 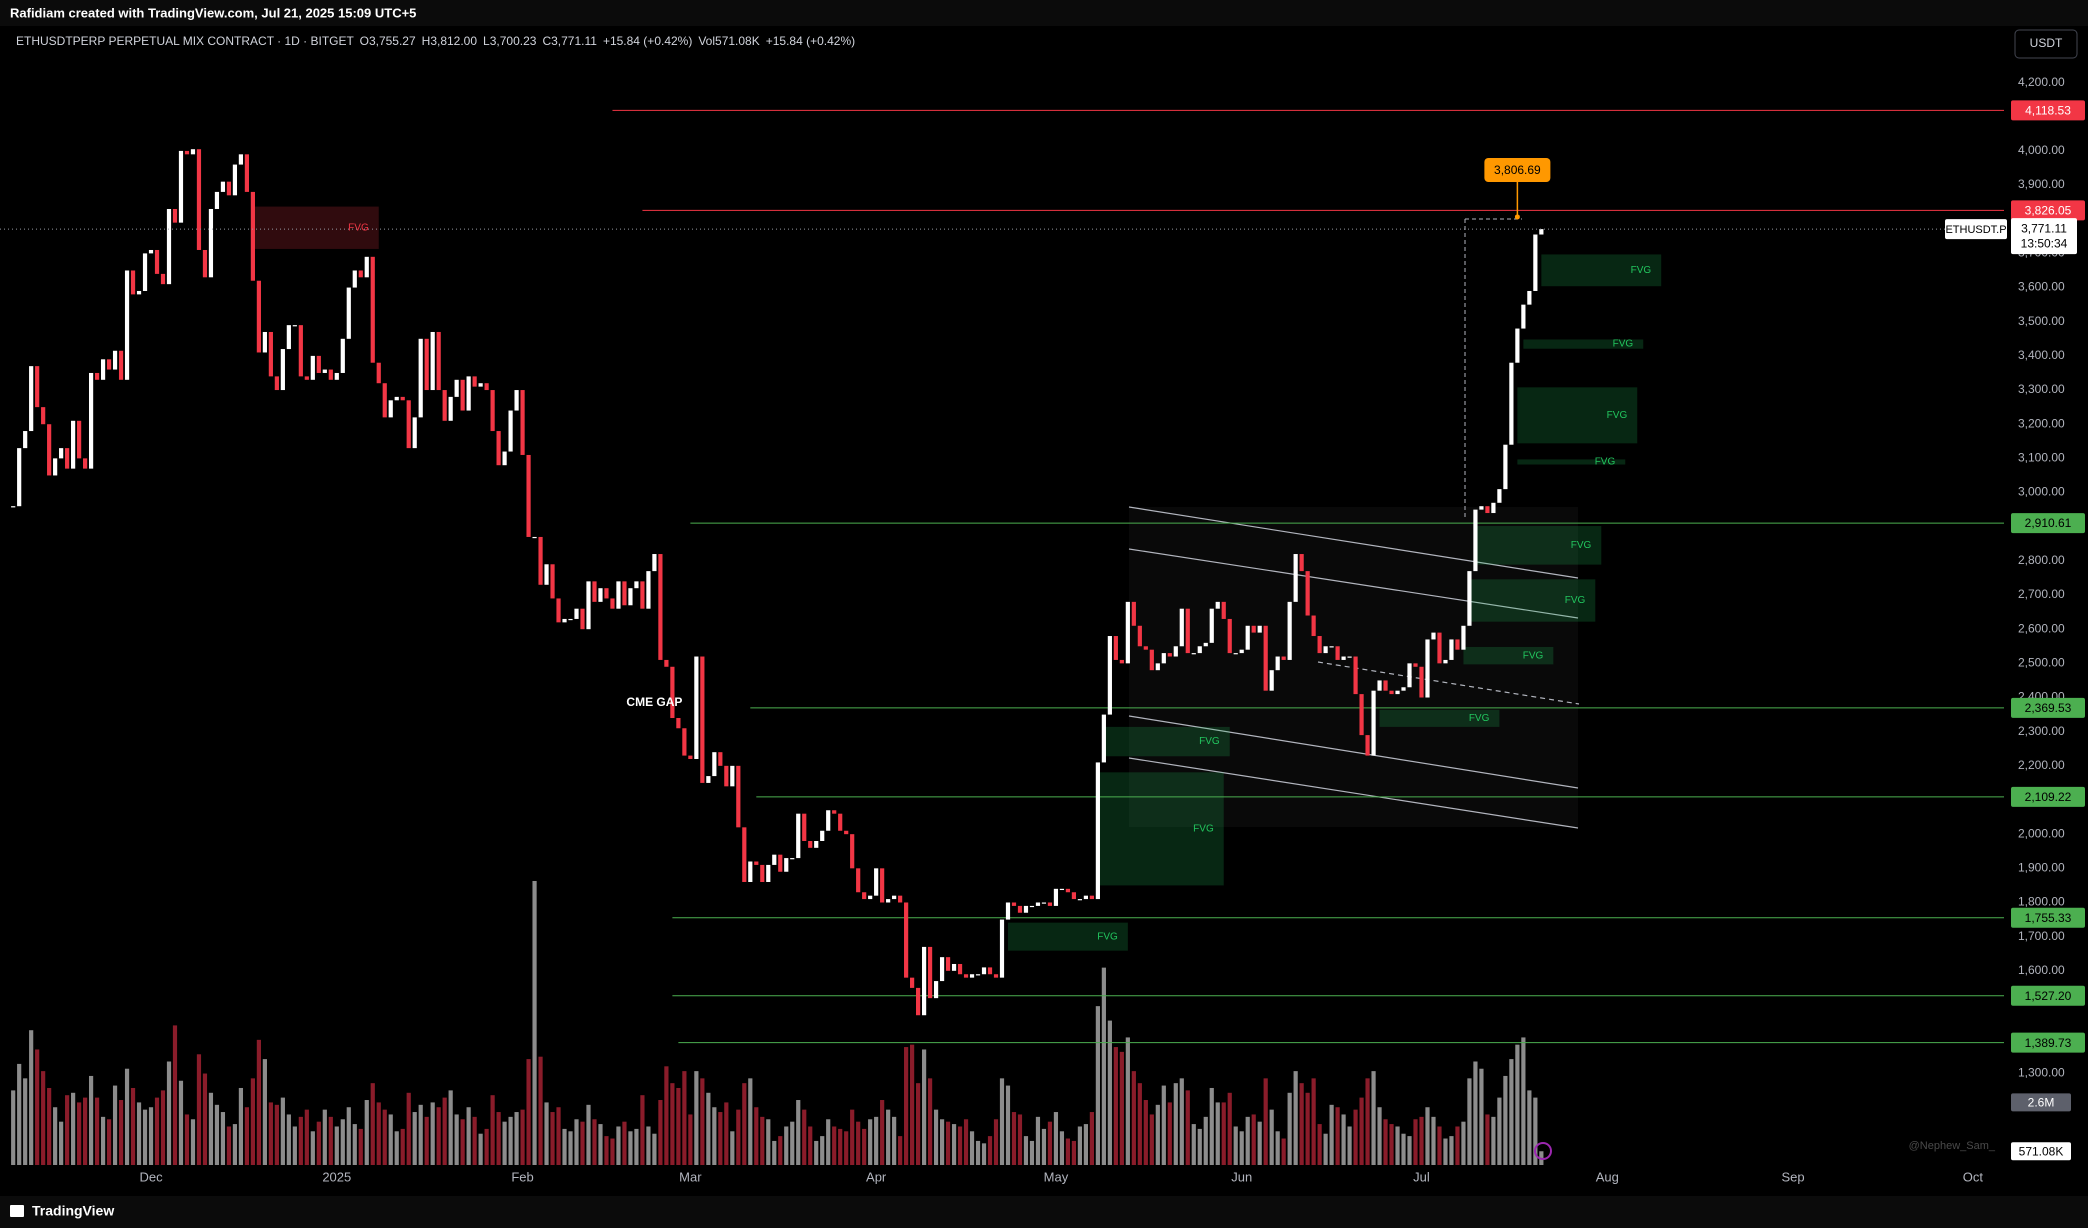 I want to click on y-tick-label: 2,800.00, so click(x=2041, y=560).